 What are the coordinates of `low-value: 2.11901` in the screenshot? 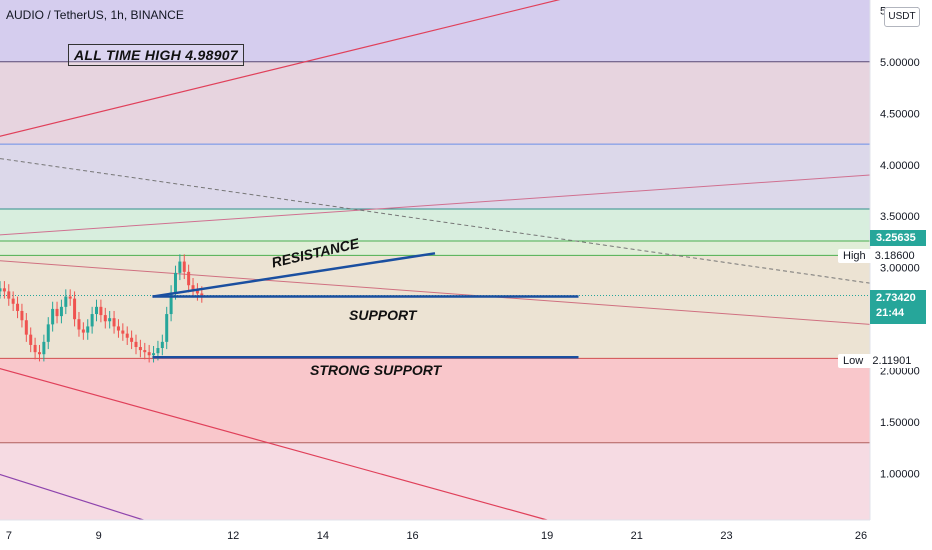 It's located at (892, 361).